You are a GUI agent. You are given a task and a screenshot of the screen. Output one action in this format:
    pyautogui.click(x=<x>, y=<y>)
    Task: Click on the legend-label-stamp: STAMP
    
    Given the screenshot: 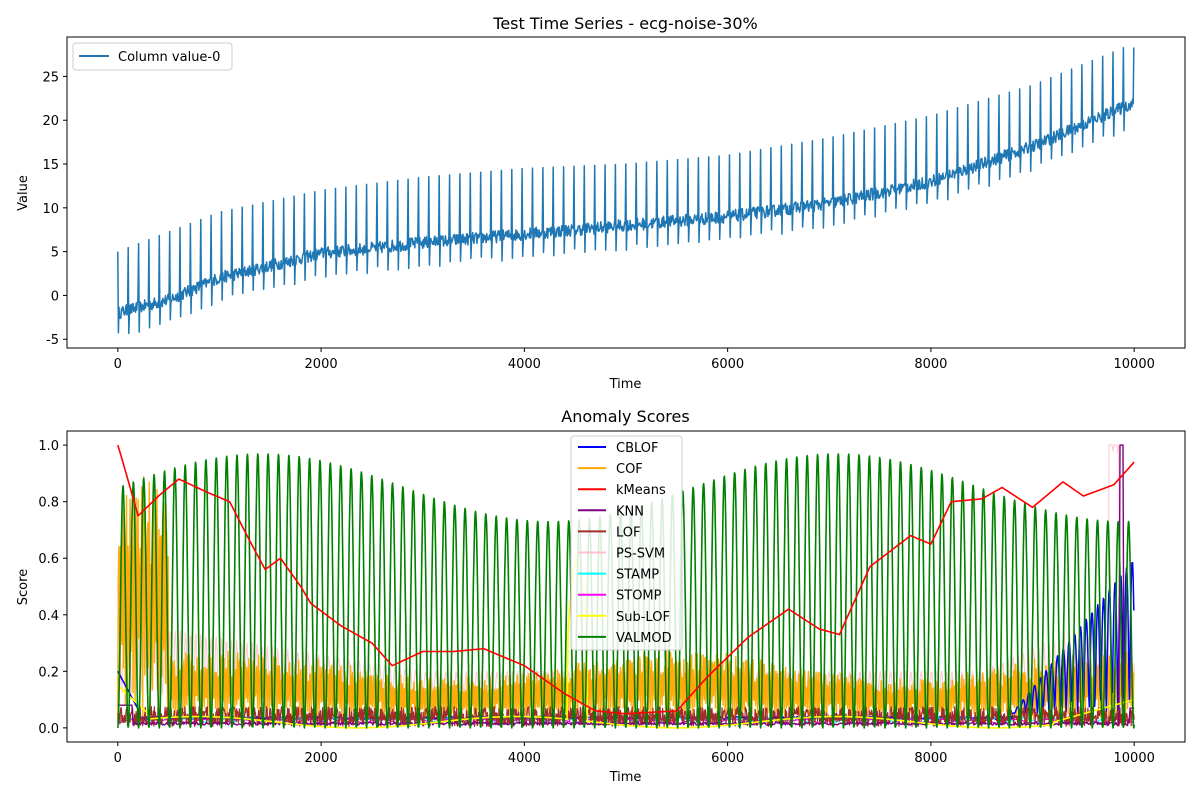 What is the action you would take?
    pyautogui.click(x=637, y=575)
    